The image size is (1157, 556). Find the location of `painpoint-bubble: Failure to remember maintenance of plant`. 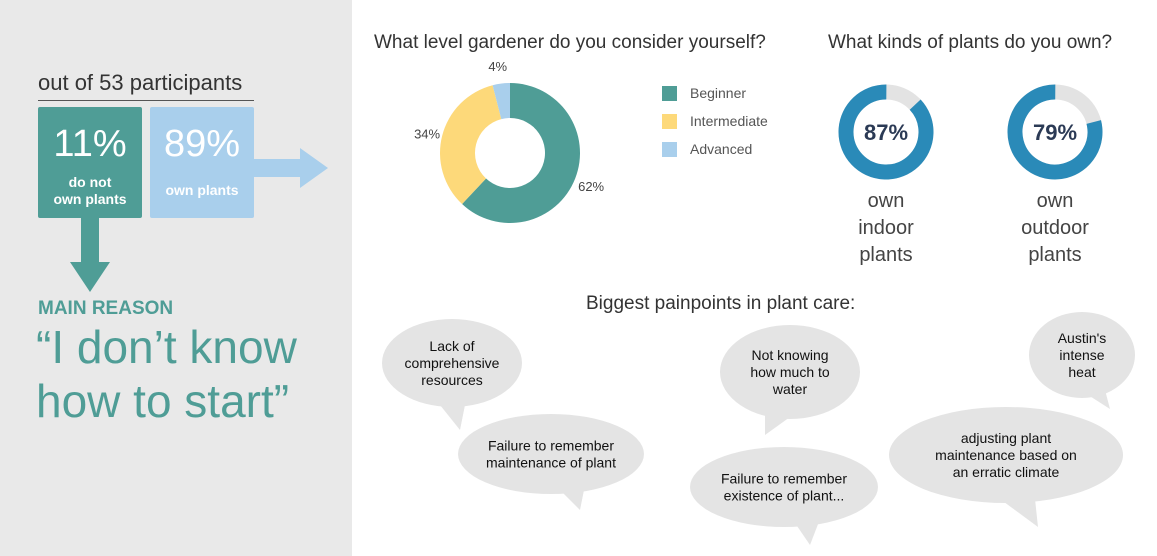

painpoint-bubble: Failure to remember maintenance of plant is located at coordinates (551, 462).